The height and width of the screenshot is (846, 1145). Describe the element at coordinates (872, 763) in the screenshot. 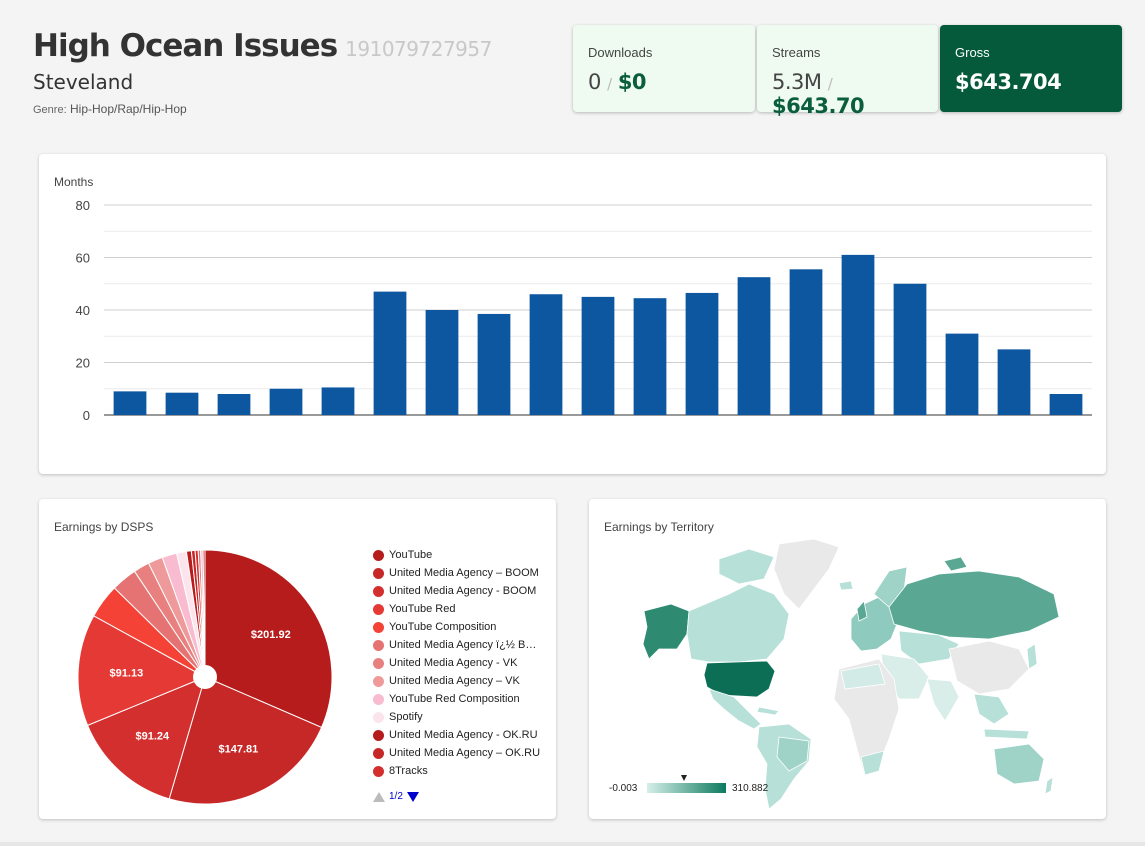

I see `map-south-africa` at that location.